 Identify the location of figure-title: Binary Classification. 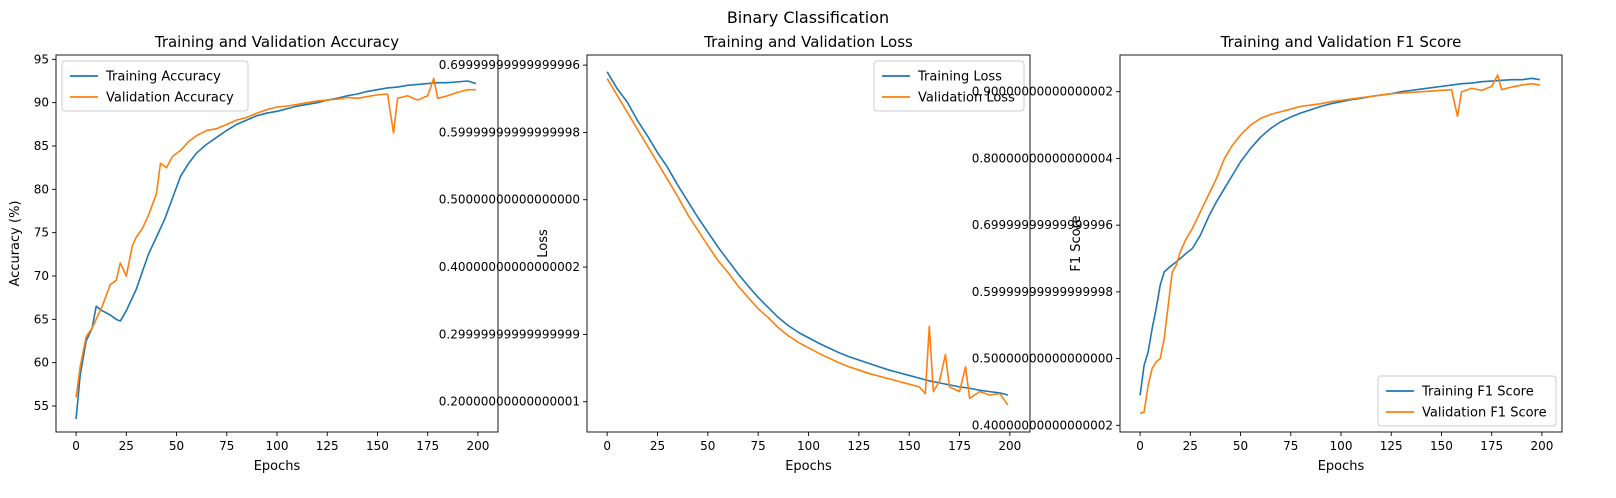
(808, 17).